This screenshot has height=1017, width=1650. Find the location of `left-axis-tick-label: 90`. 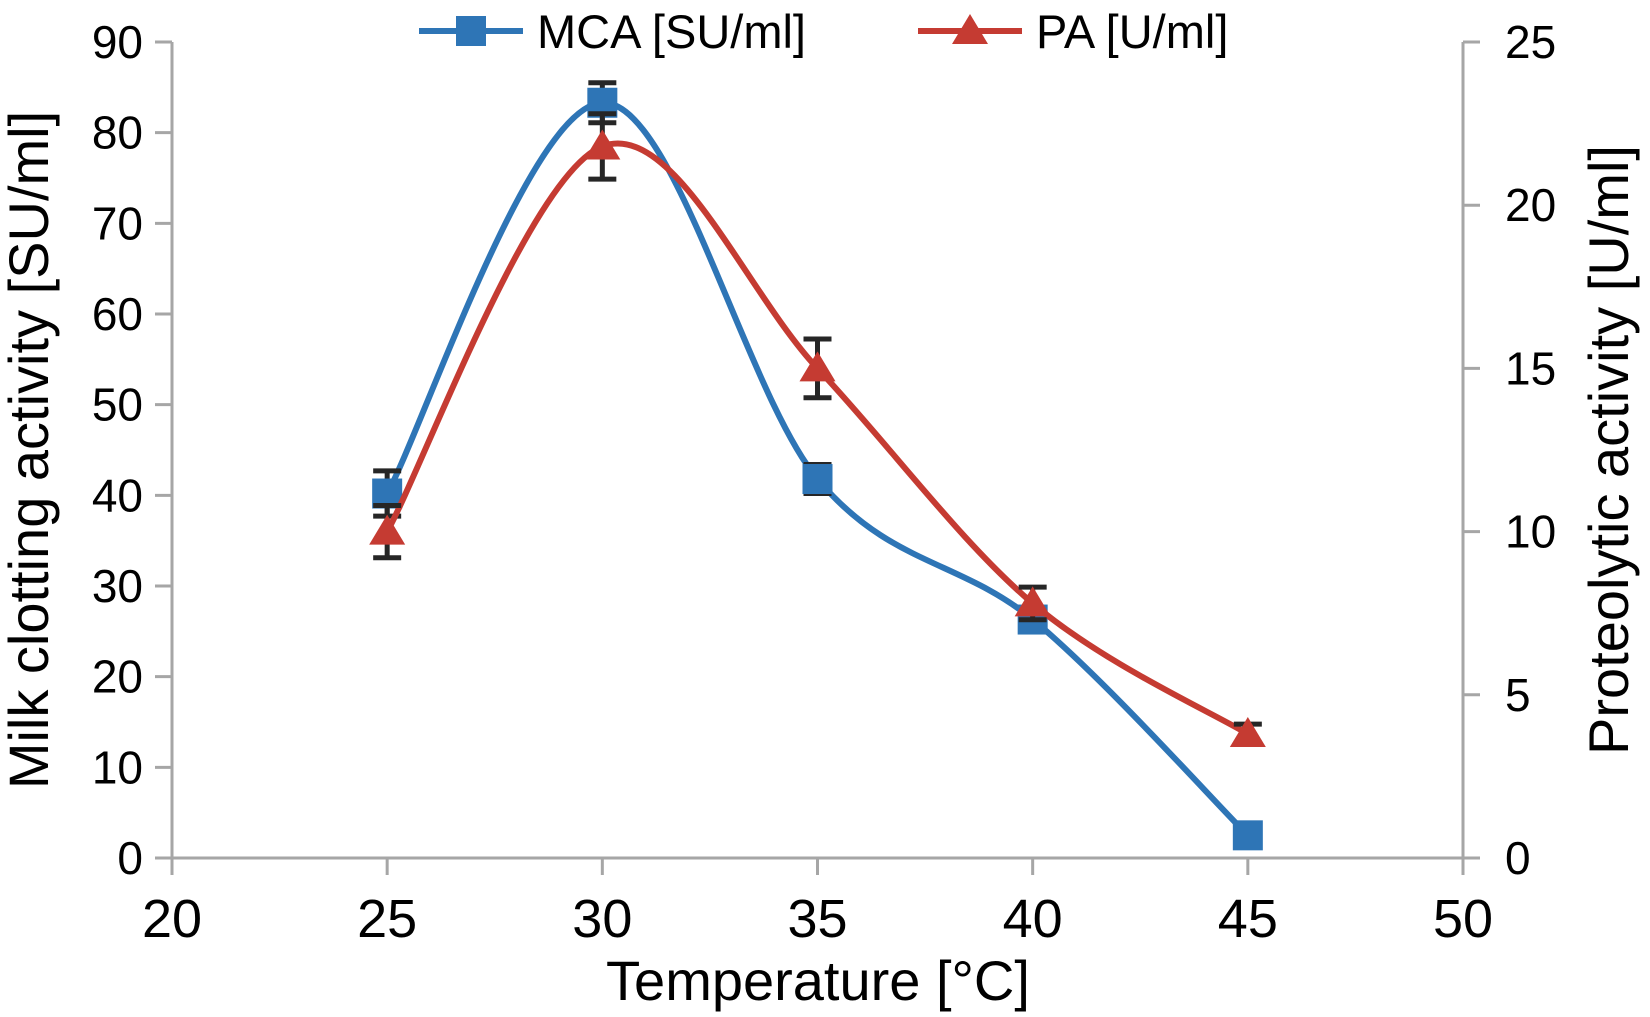

left-axis-tick-label: 90 is located at coordinates (117, 42).